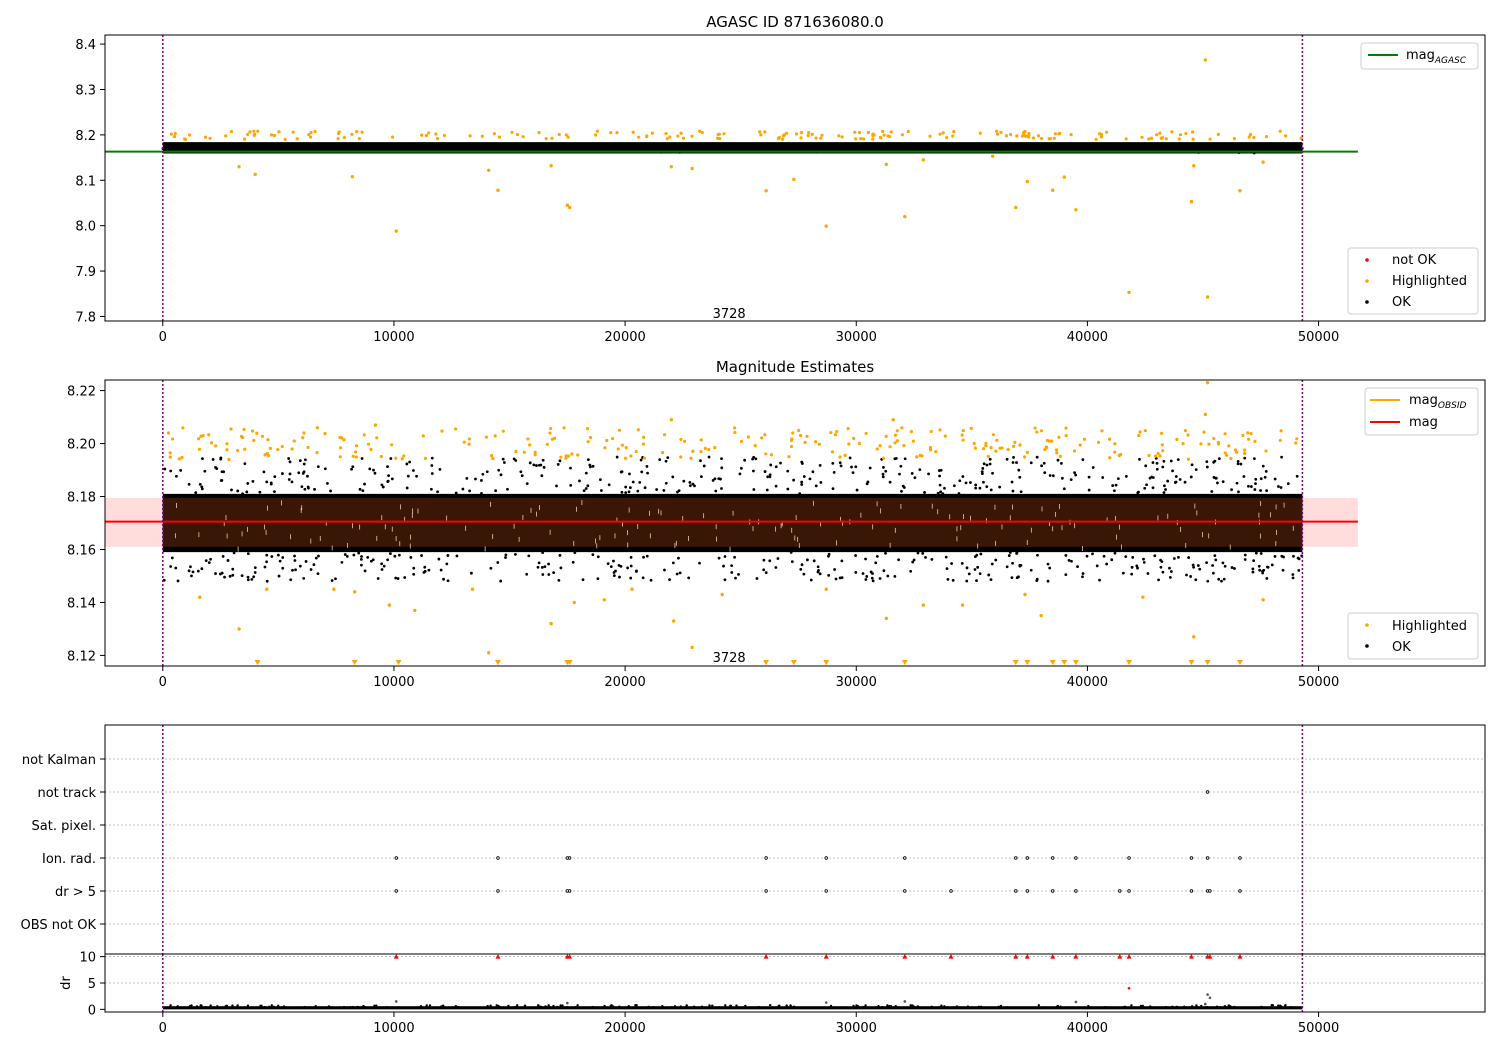 Image resolution: width=1500 pixels, height=1050 pixels. Describe the element at coordinates (92, 984) in the screenshot. I see `y-tick-label: 5` at that location.